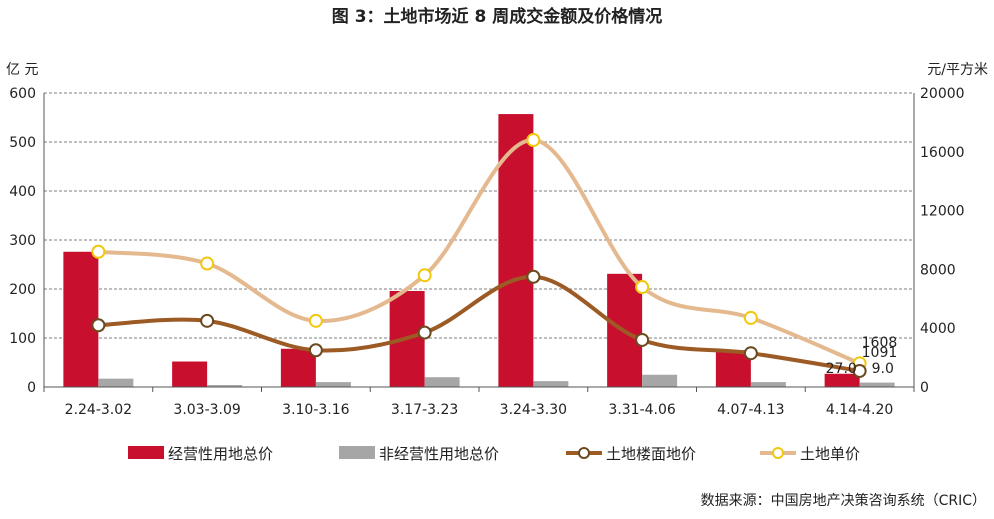 This screenshot has width=994, height=519. What do you see at coordinates (479, 323) in the screenshot?
I see `series-line` at bounding box center [479, 323].